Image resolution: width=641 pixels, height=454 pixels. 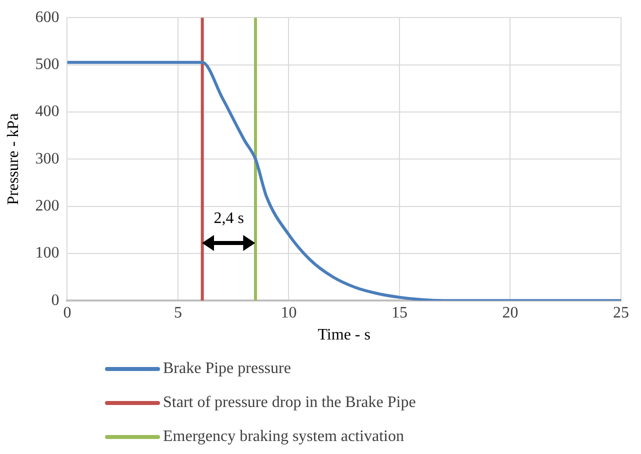 I want to click on x-tick-label: 10, so click(x=288, y=313).